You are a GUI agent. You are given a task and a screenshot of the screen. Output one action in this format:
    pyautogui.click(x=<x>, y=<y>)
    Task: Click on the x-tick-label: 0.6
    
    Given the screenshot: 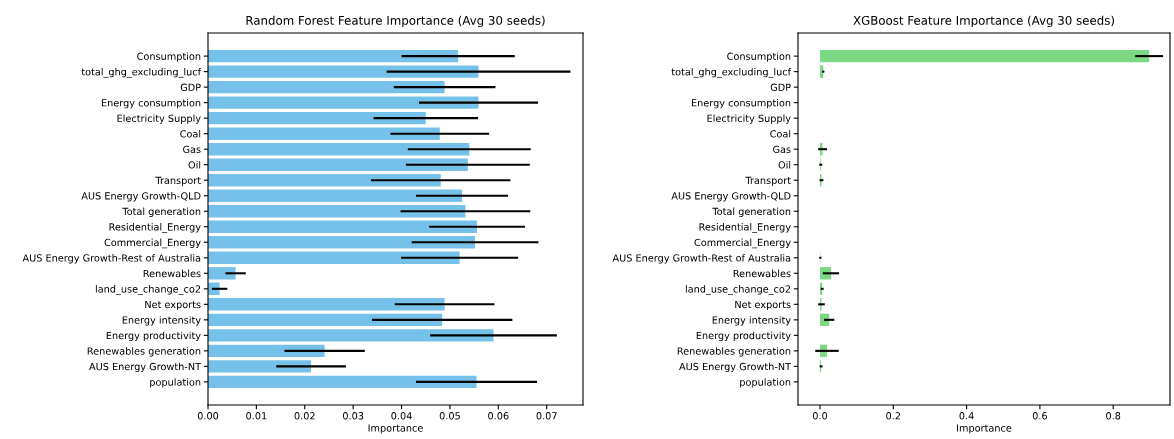 What is the action you would take?
    pyautogui.click(x=1040, y=416)
    